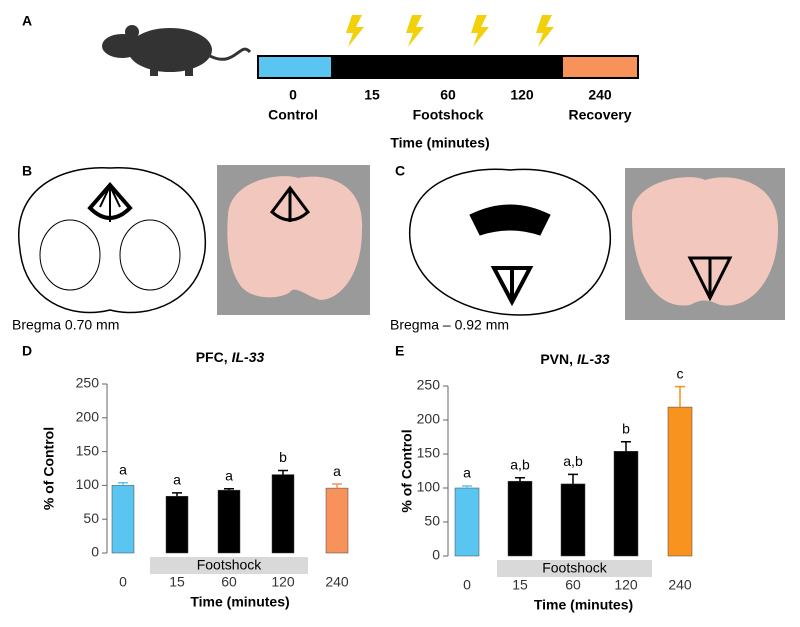  I want to click on chart-title-text: PVN,, so click(556, 359).